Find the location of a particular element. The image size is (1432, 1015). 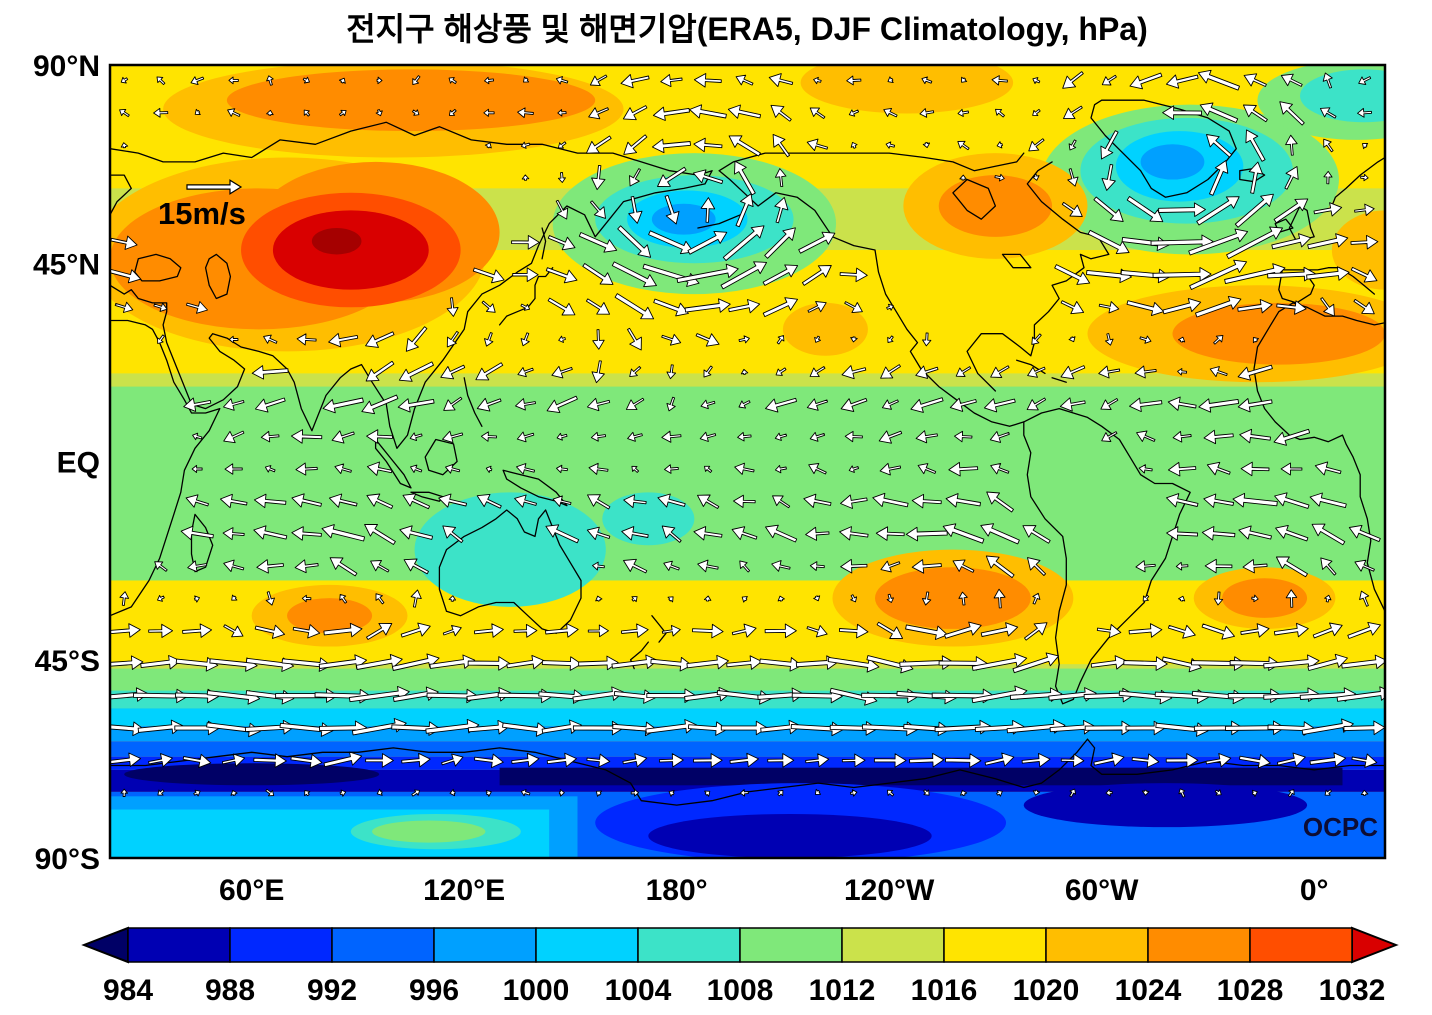

colorbar-tick-label: 1008 is located at coordinates (740, 990).